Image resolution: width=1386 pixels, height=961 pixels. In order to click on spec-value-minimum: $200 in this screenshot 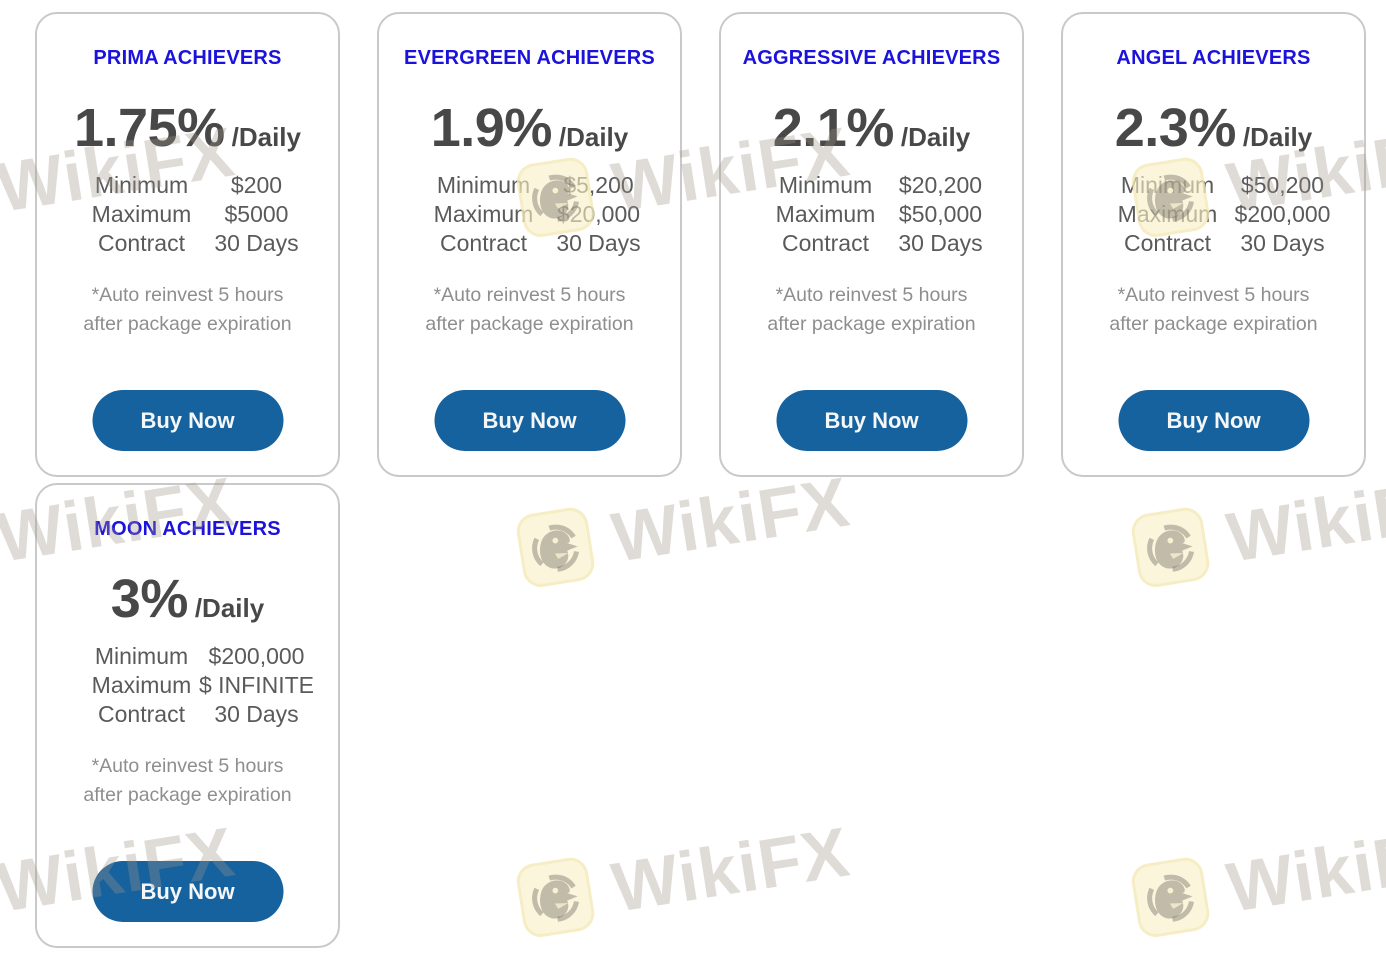, I will do `click(256, 185)`.